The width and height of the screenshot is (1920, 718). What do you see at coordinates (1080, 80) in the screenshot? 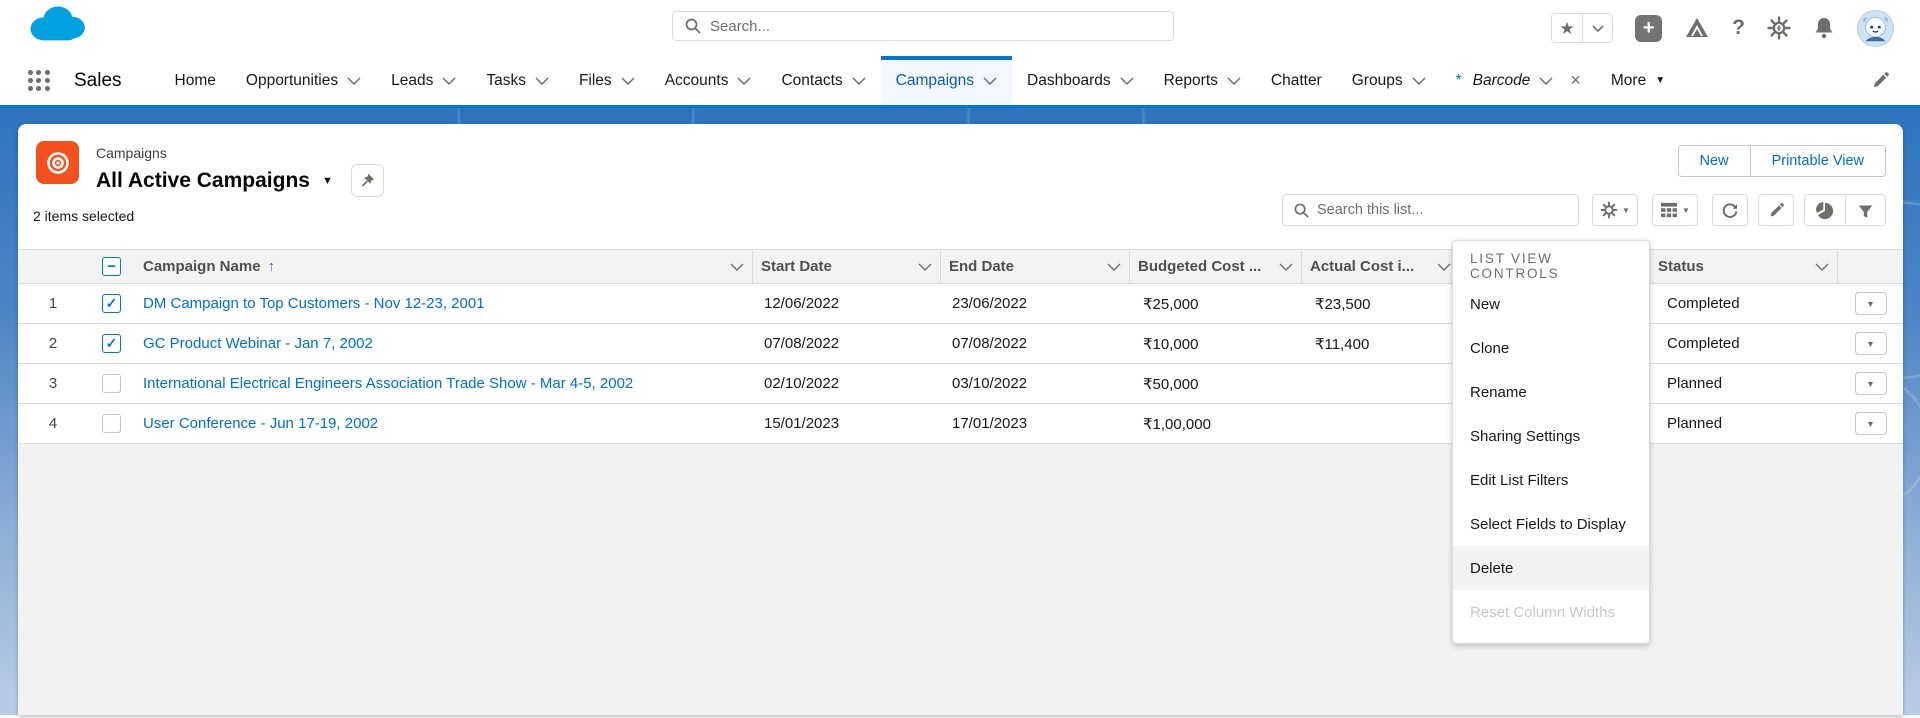
I see `tab-dashboards: Dashboards` at bounding box center [1080, 80].